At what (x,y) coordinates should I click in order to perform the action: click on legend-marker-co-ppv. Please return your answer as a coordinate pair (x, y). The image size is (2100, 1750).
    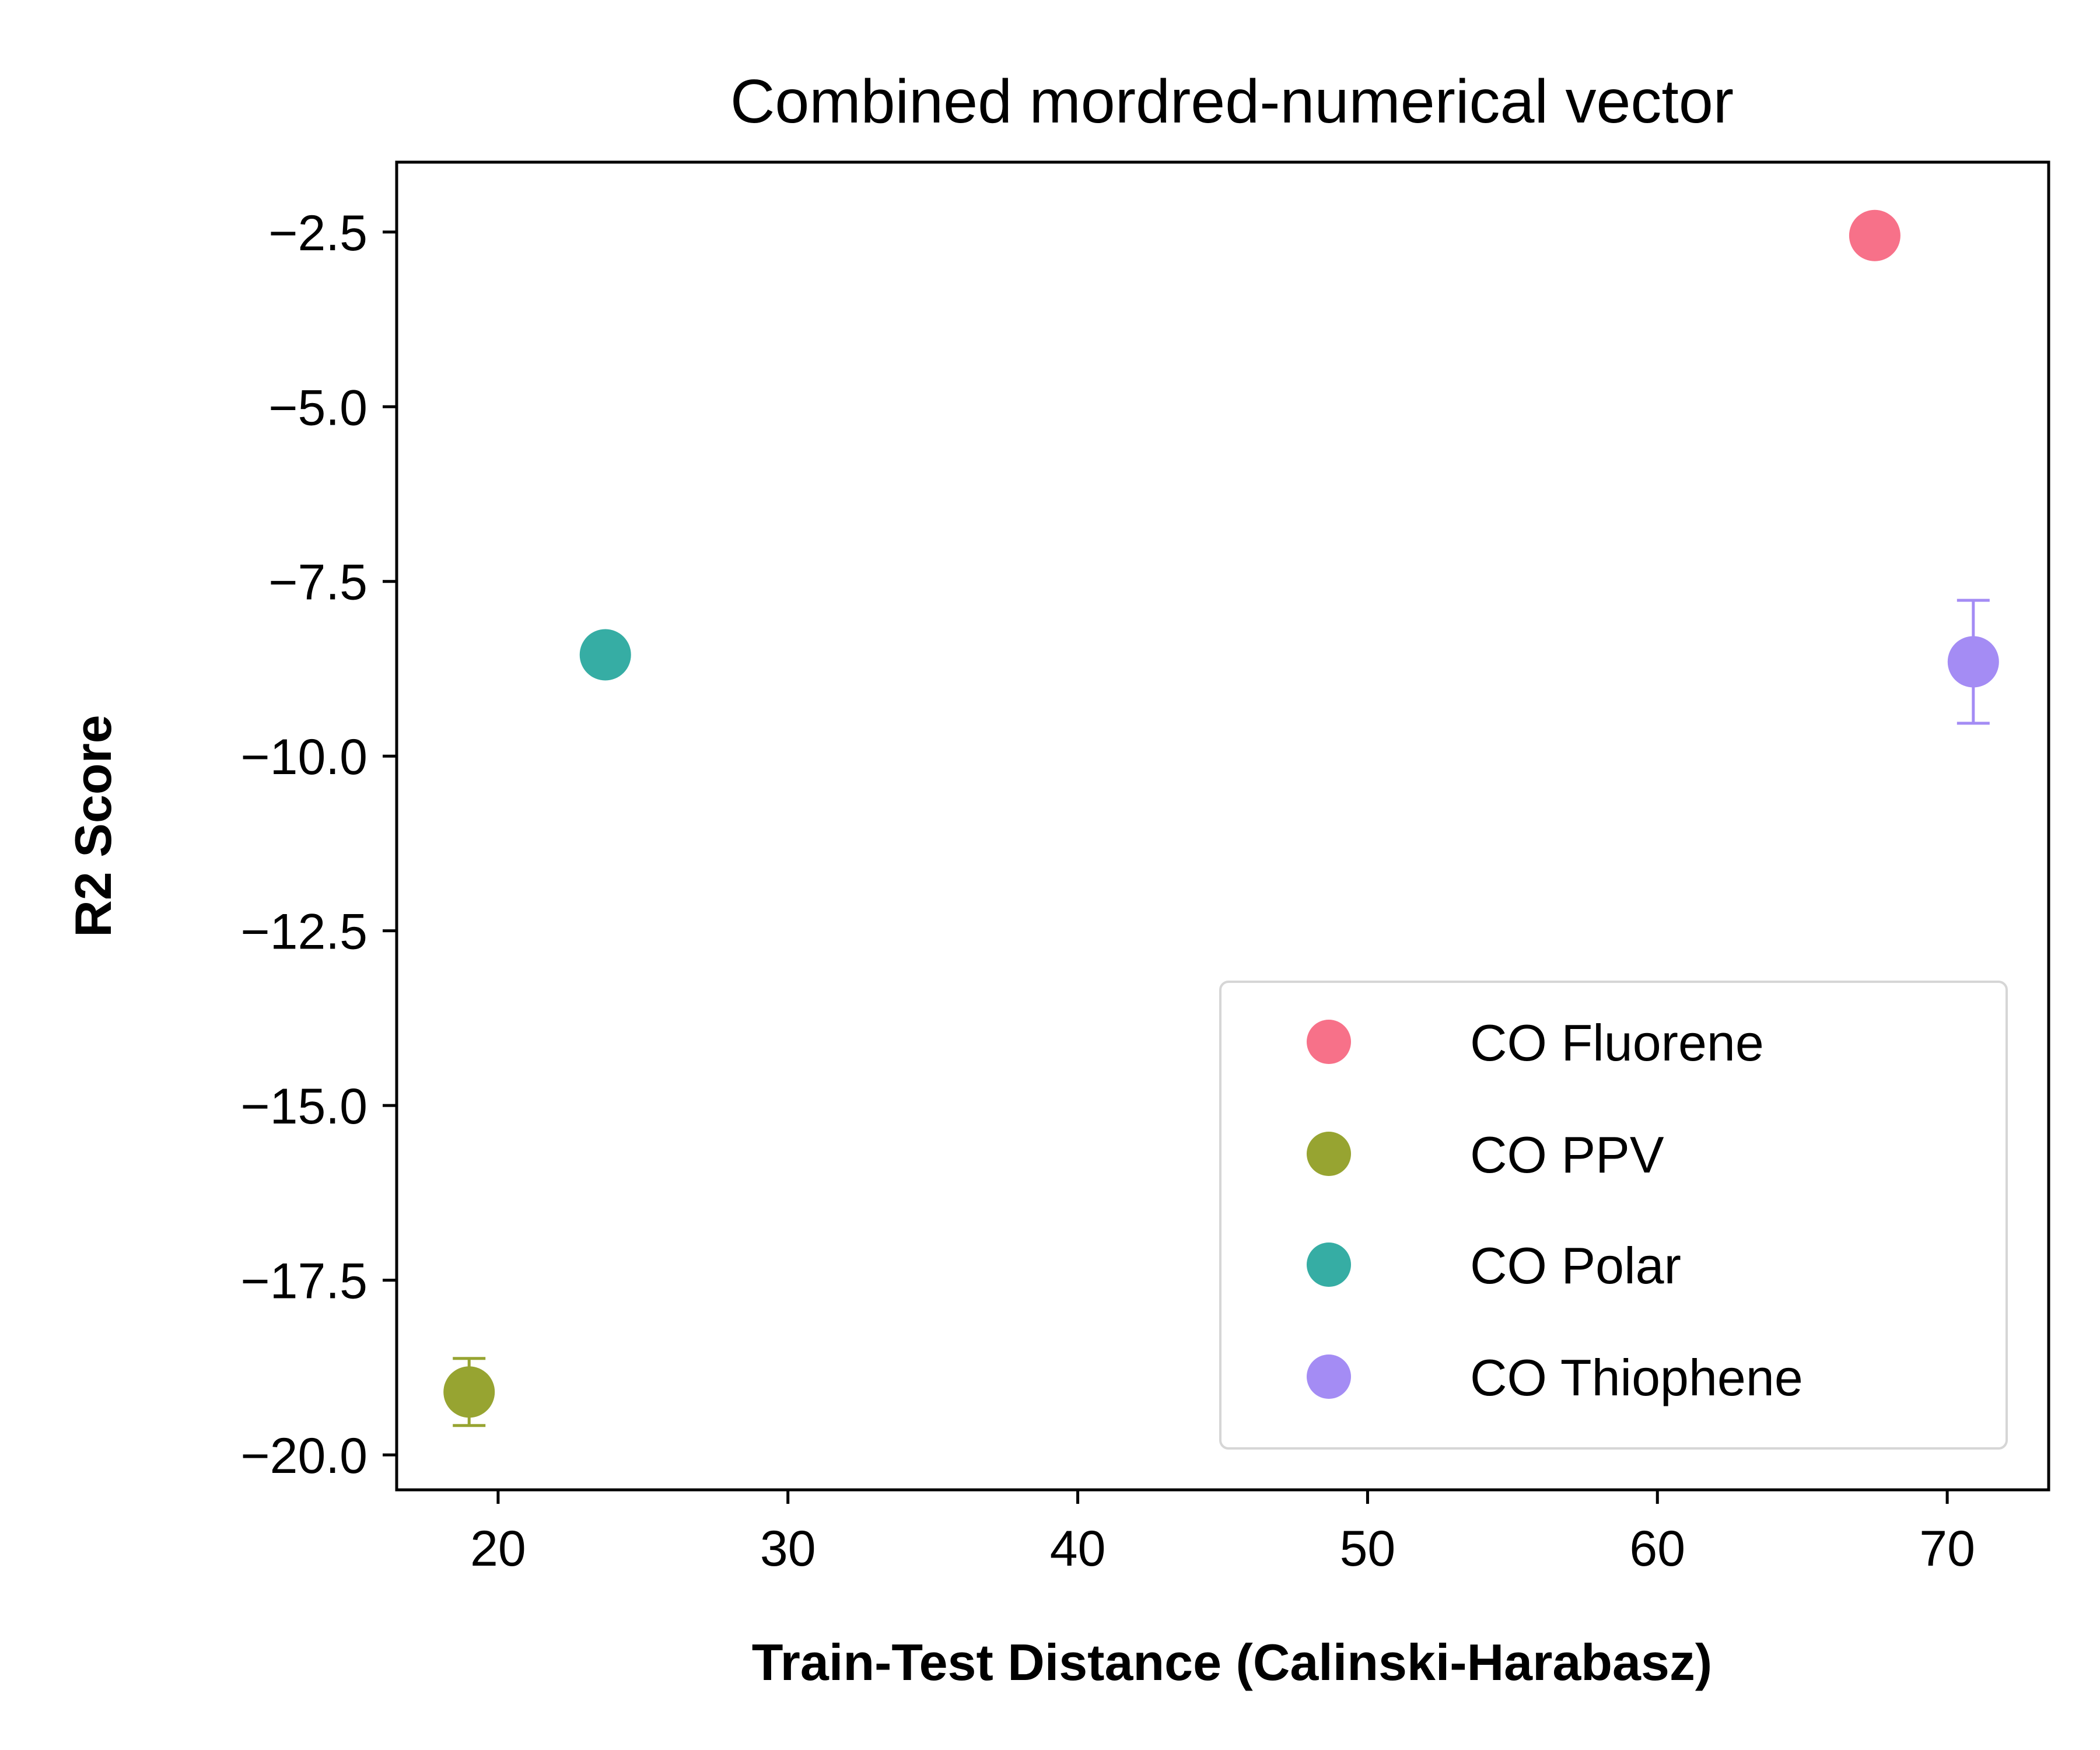
    Looking at the image, I should click on (1329, 1154).